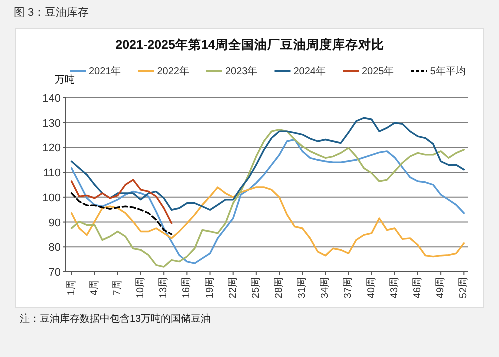  What do you see at coordinates (105, 72) in the screenshot?
I see `legend-label: 2021年` at bounding box center [105, 72].